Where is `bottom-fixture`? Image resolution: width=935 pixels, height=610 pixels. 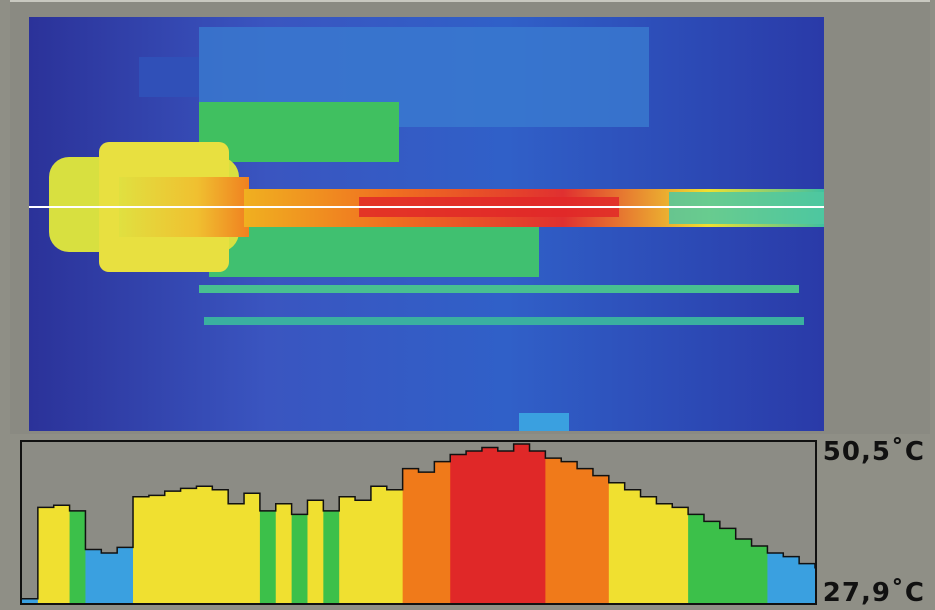 bottom-fixture is located at coordinates (544, 422).